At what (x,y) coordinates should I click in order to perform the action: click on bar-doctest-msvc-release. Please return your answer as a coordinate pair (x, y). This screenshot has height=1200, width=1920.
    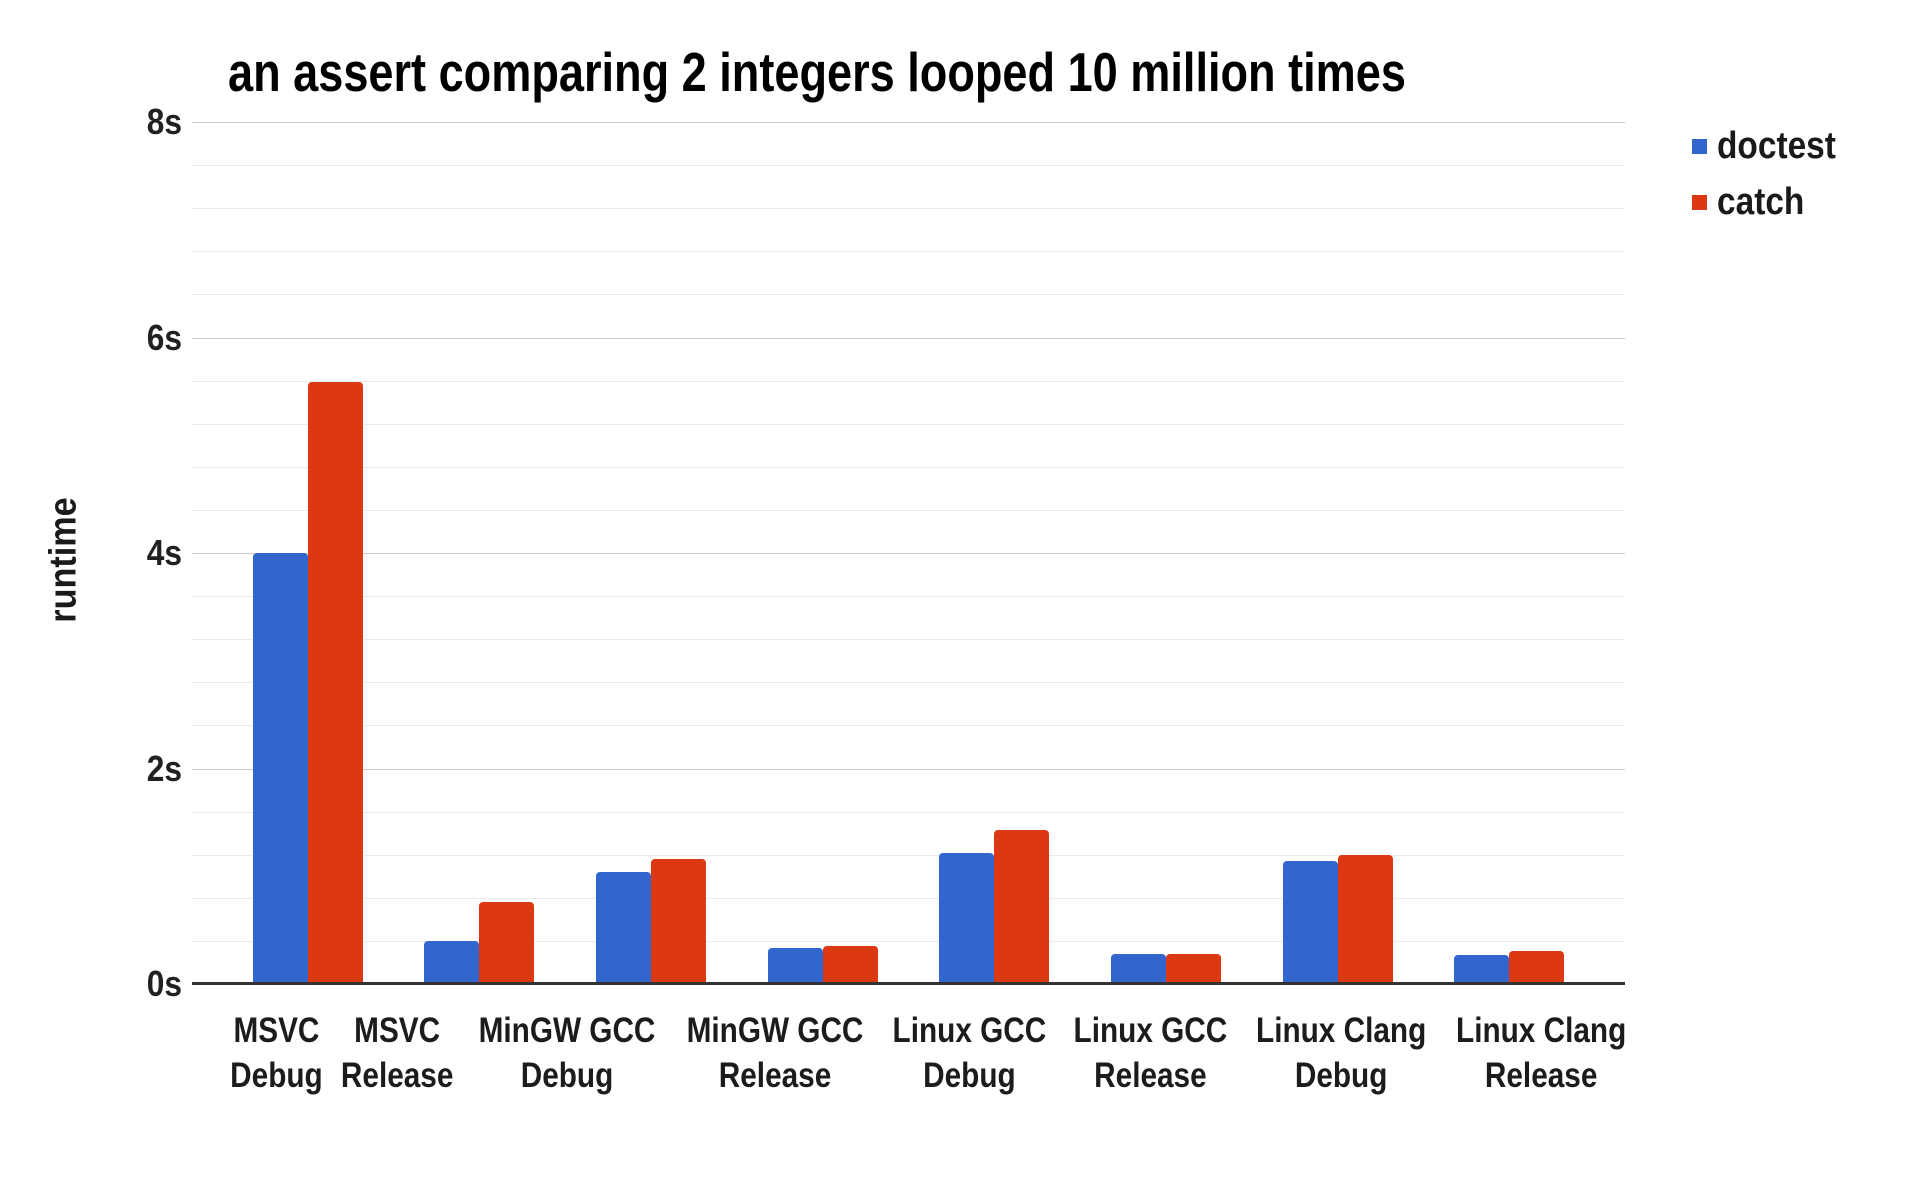
    Looking at the image, I should click on (452, 962).